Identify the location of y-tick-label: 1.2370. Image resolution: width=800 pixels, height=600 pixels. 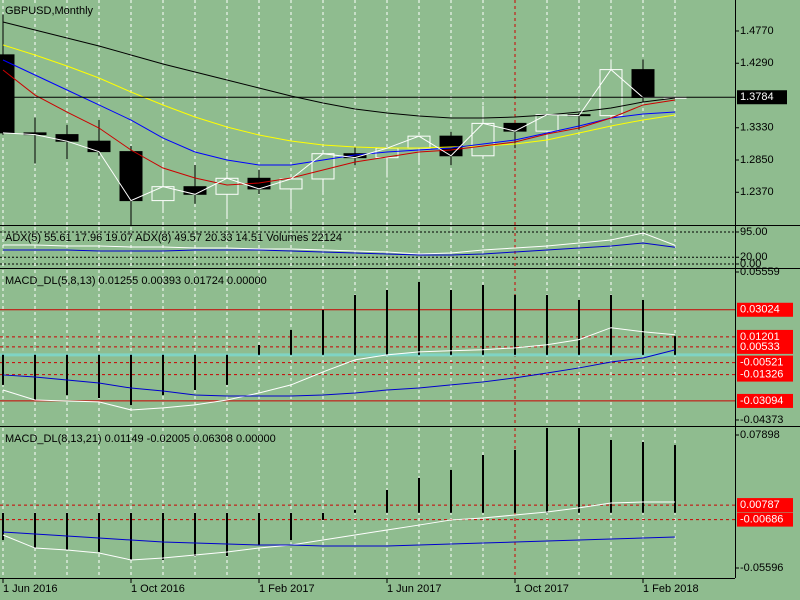
(757, 192).